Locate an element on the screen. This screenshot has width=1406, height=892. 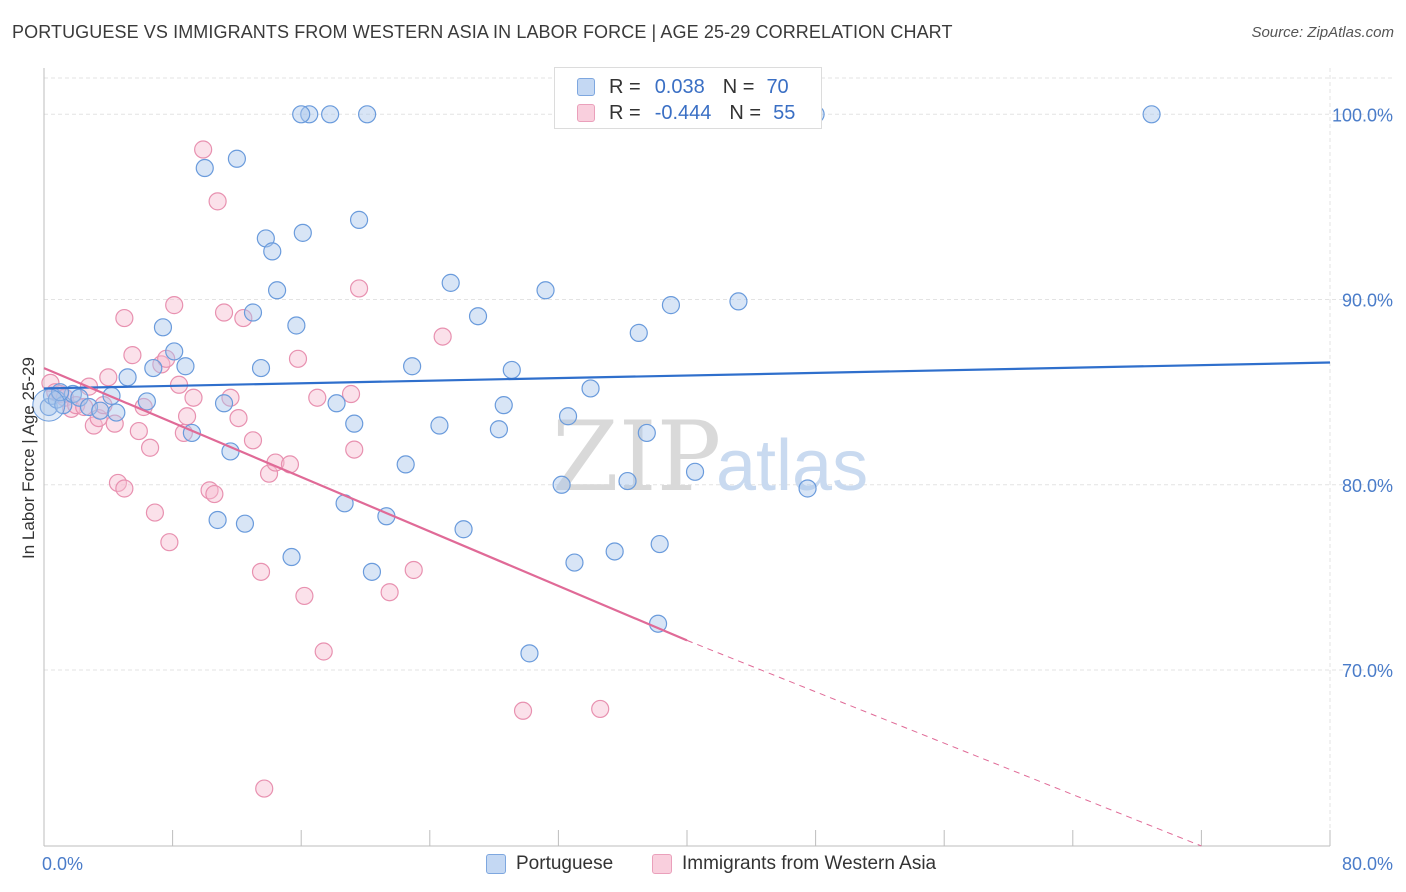
y-tick-label-0: 70.0% is located at coordinates (1367, 671).